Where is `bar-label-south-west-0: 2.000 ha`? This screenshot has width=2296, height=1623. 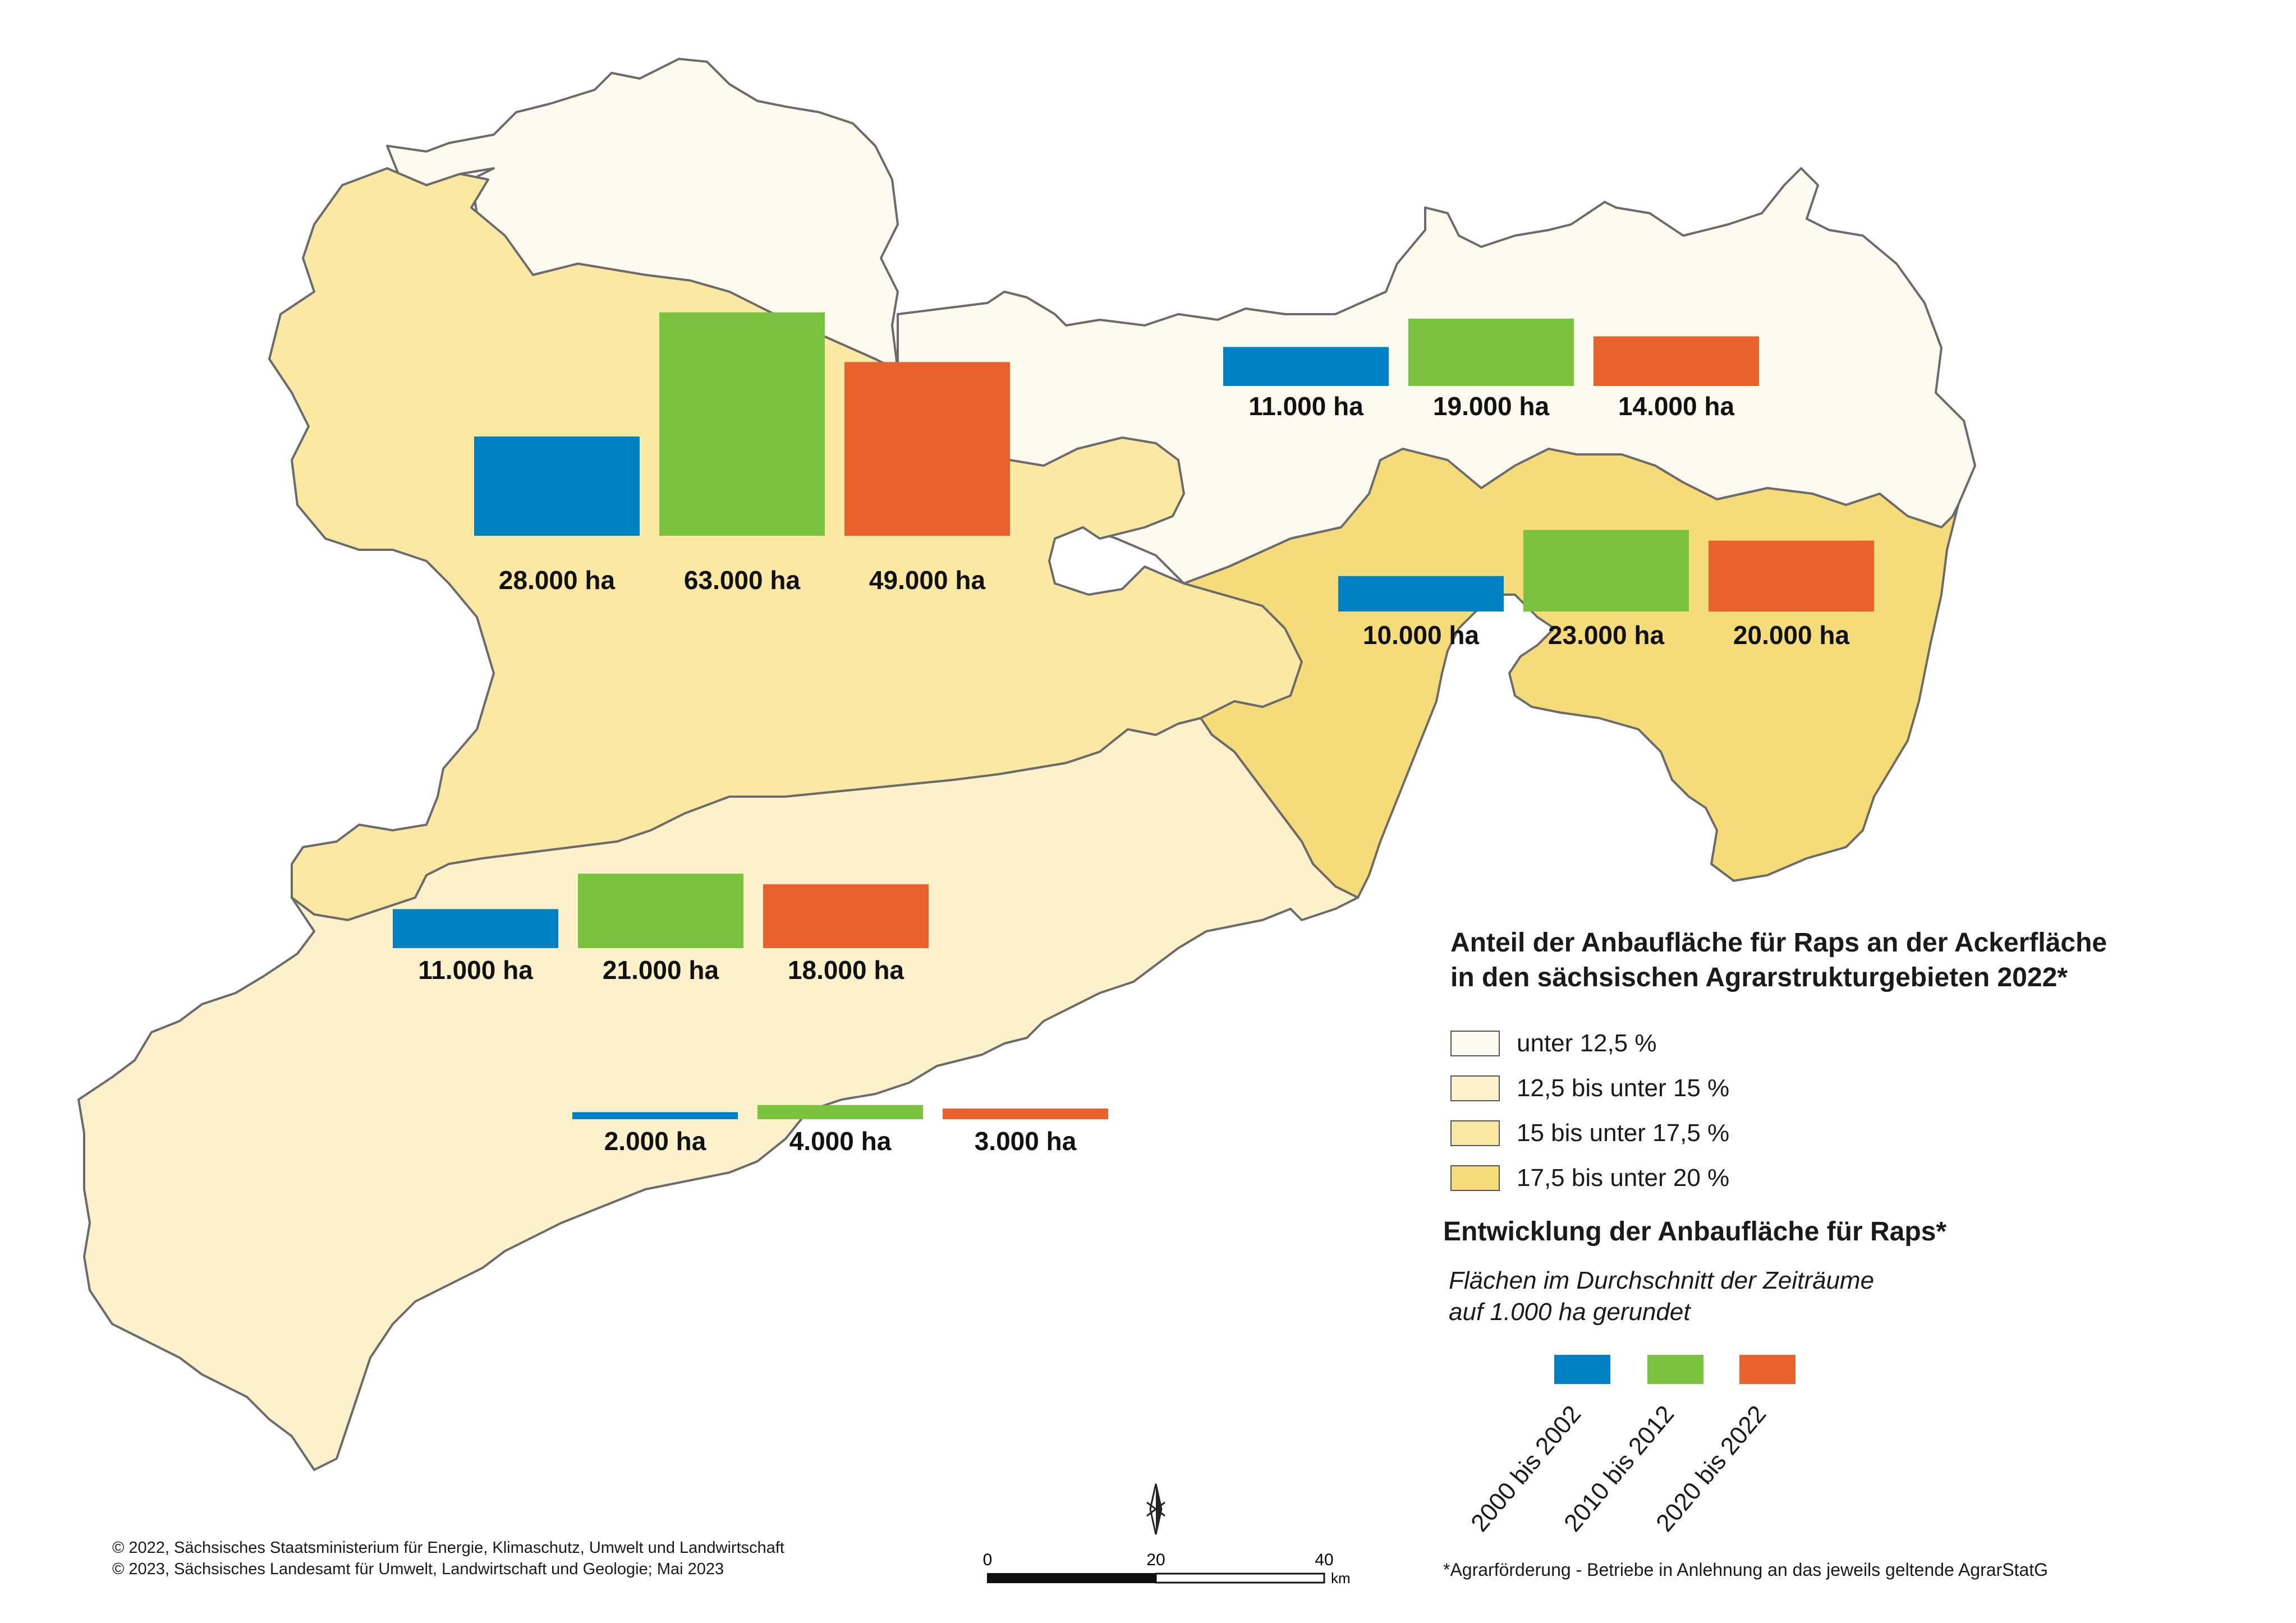
bar-label-south-west-0: 2.000 ha is located at coordinates (655, 1141).